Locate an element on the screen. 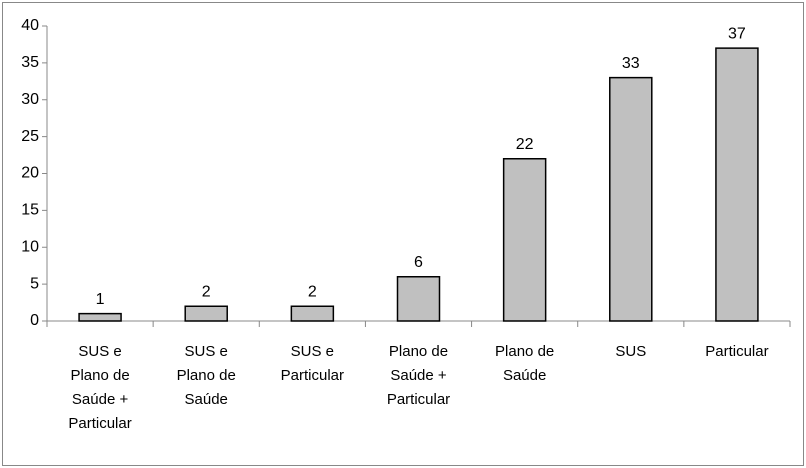  y-tick-label: 10 is located at coordinates (30, 246).